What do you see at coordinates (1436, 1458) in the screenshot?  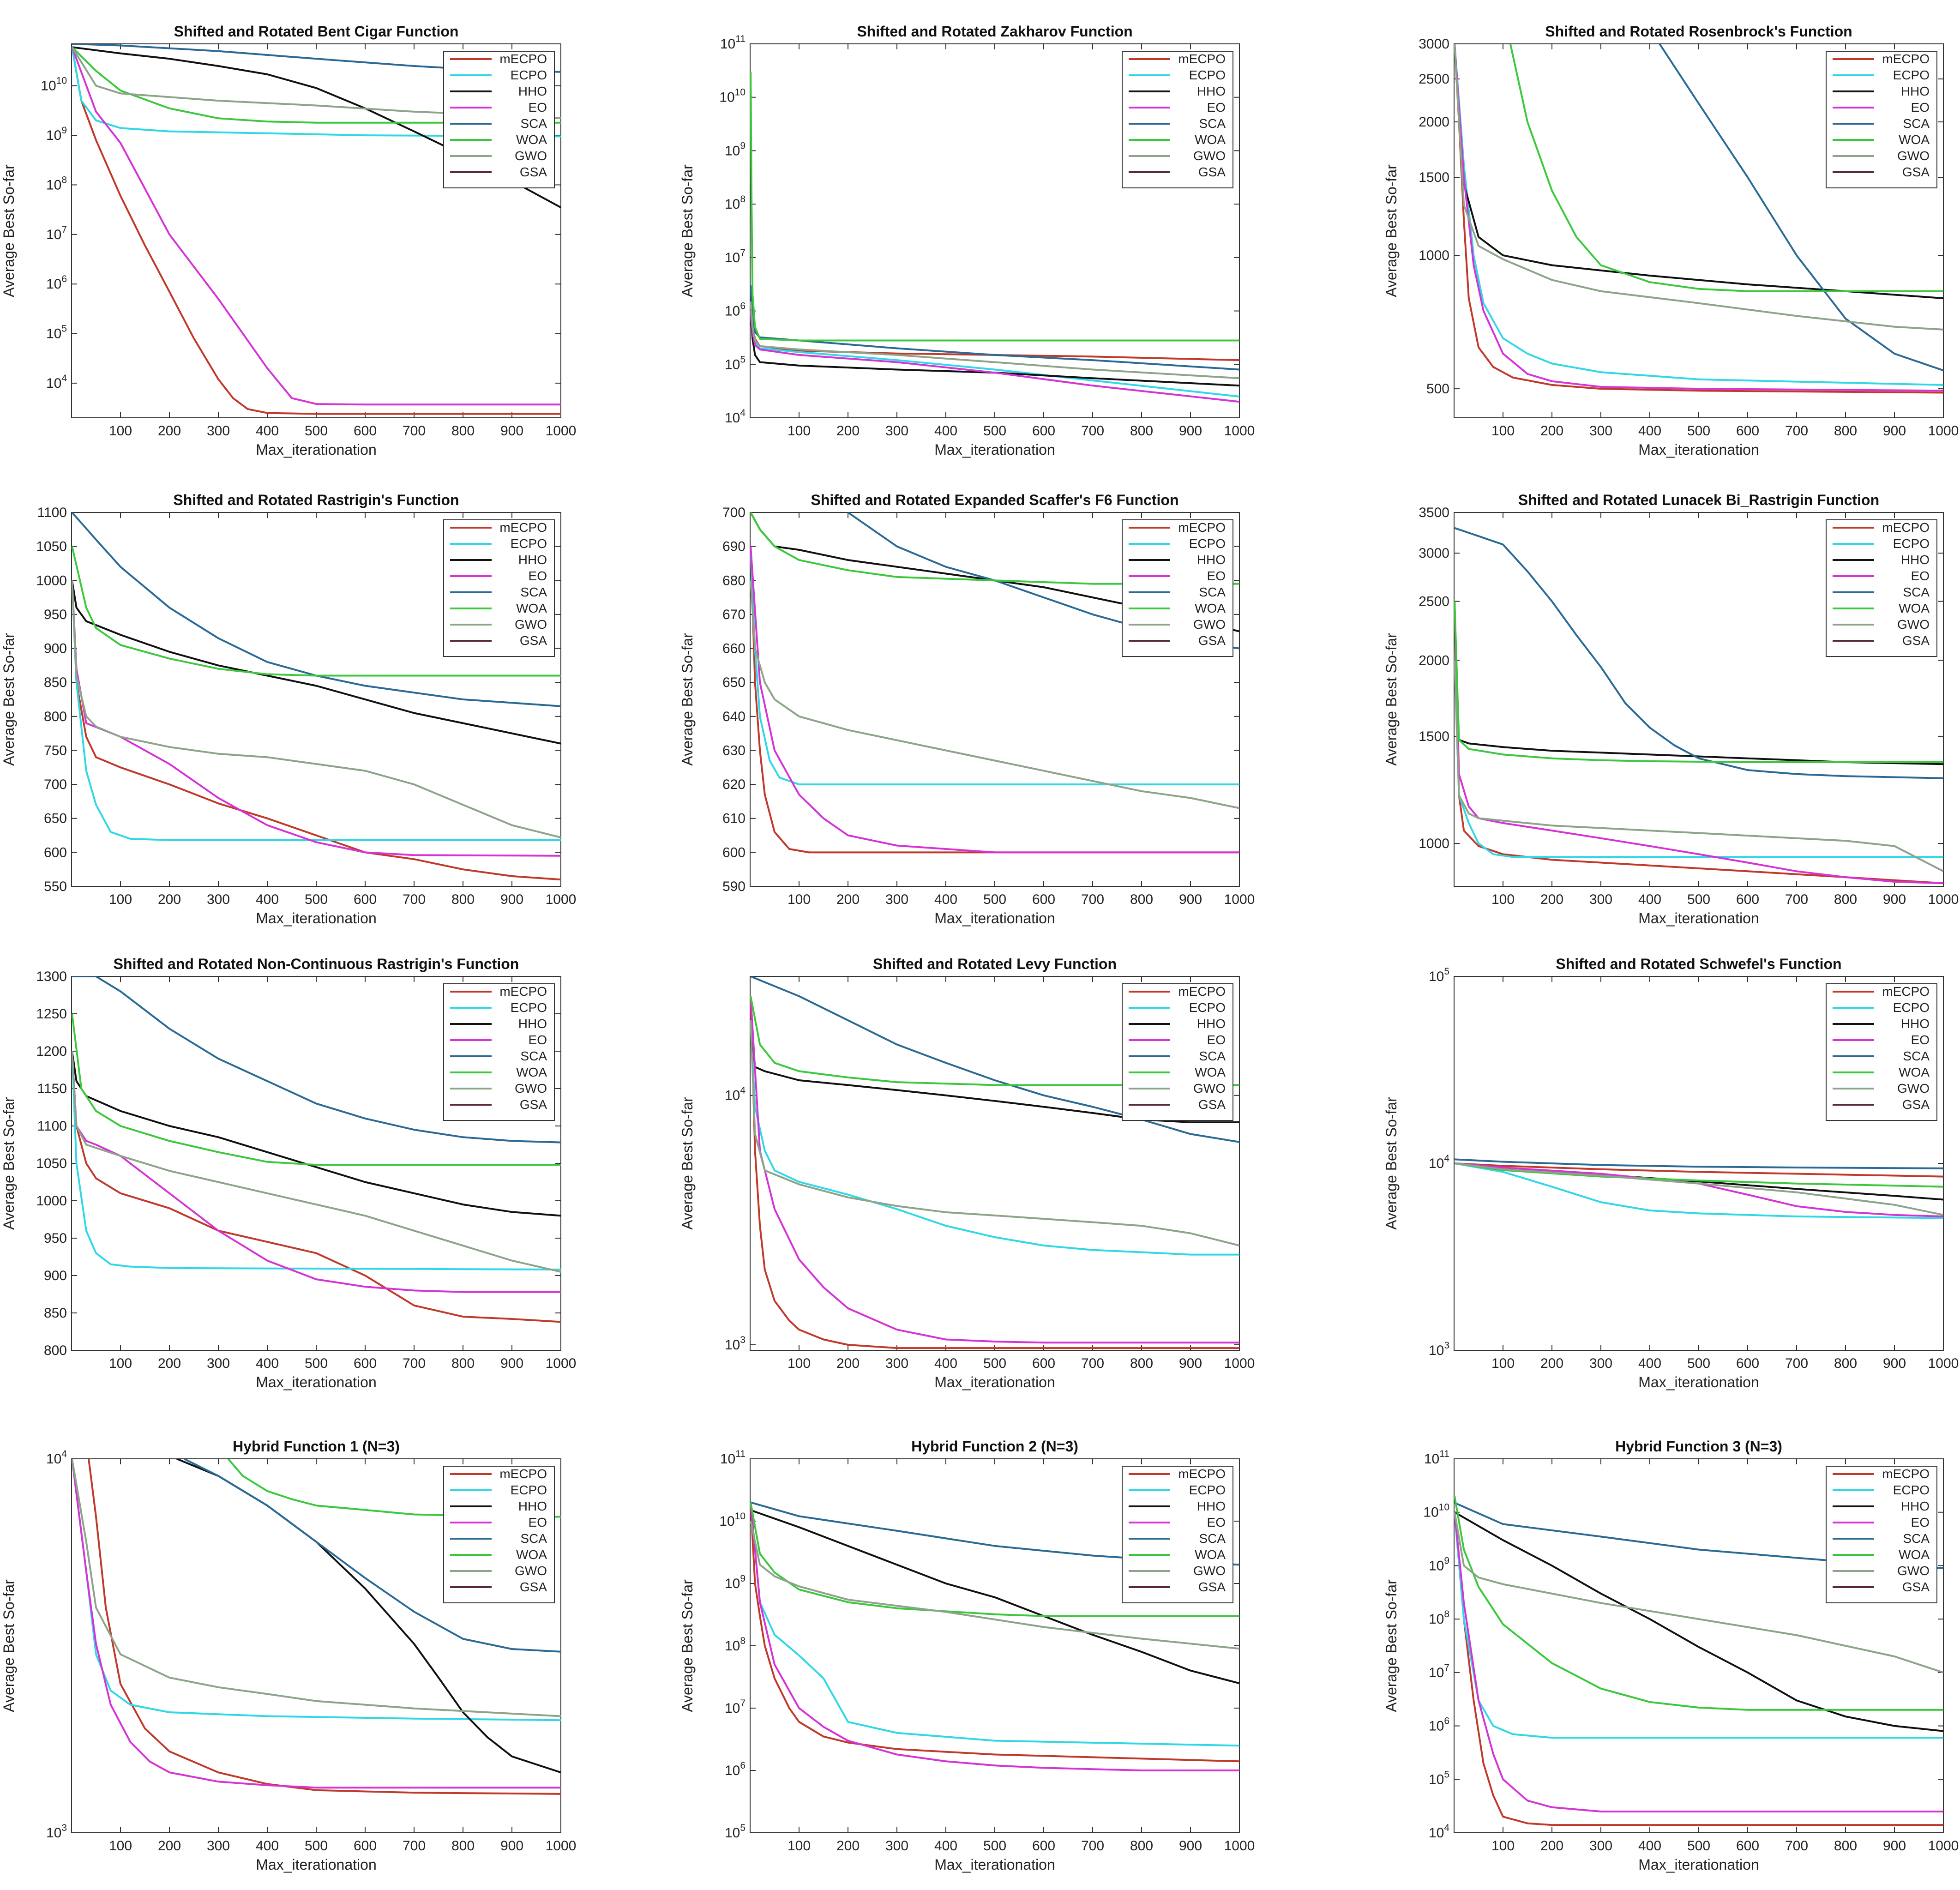 I see `y-tick-label: 1011` at bounding box center [1436, 1458].